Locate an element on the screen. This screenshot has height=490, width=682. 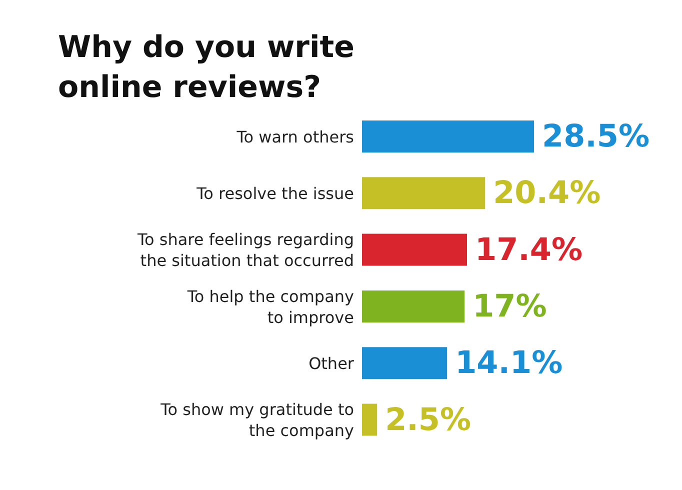
y-tick-label: Other is located at coordinates (331, 363).